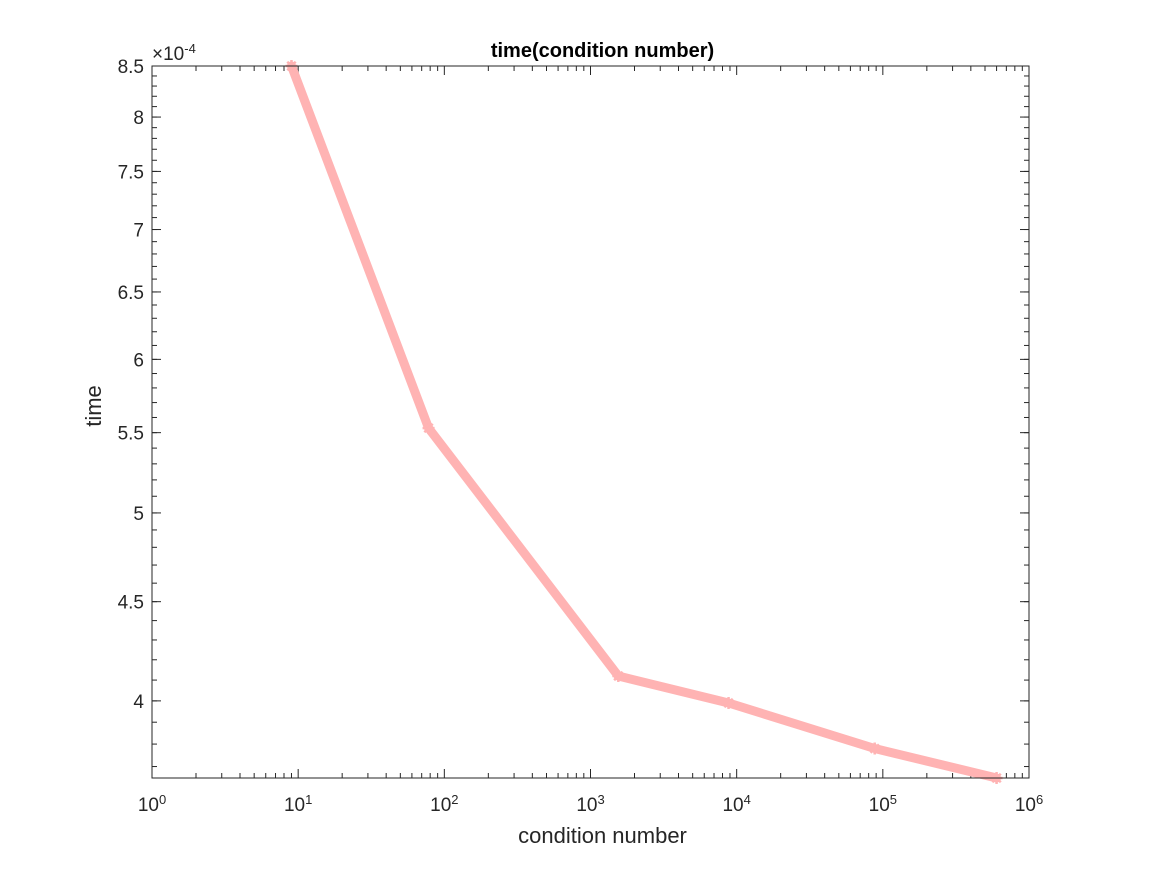 This screenshot has height=880, width=1167. I want to click on chart-title: time(condition number), so click(602, 51).